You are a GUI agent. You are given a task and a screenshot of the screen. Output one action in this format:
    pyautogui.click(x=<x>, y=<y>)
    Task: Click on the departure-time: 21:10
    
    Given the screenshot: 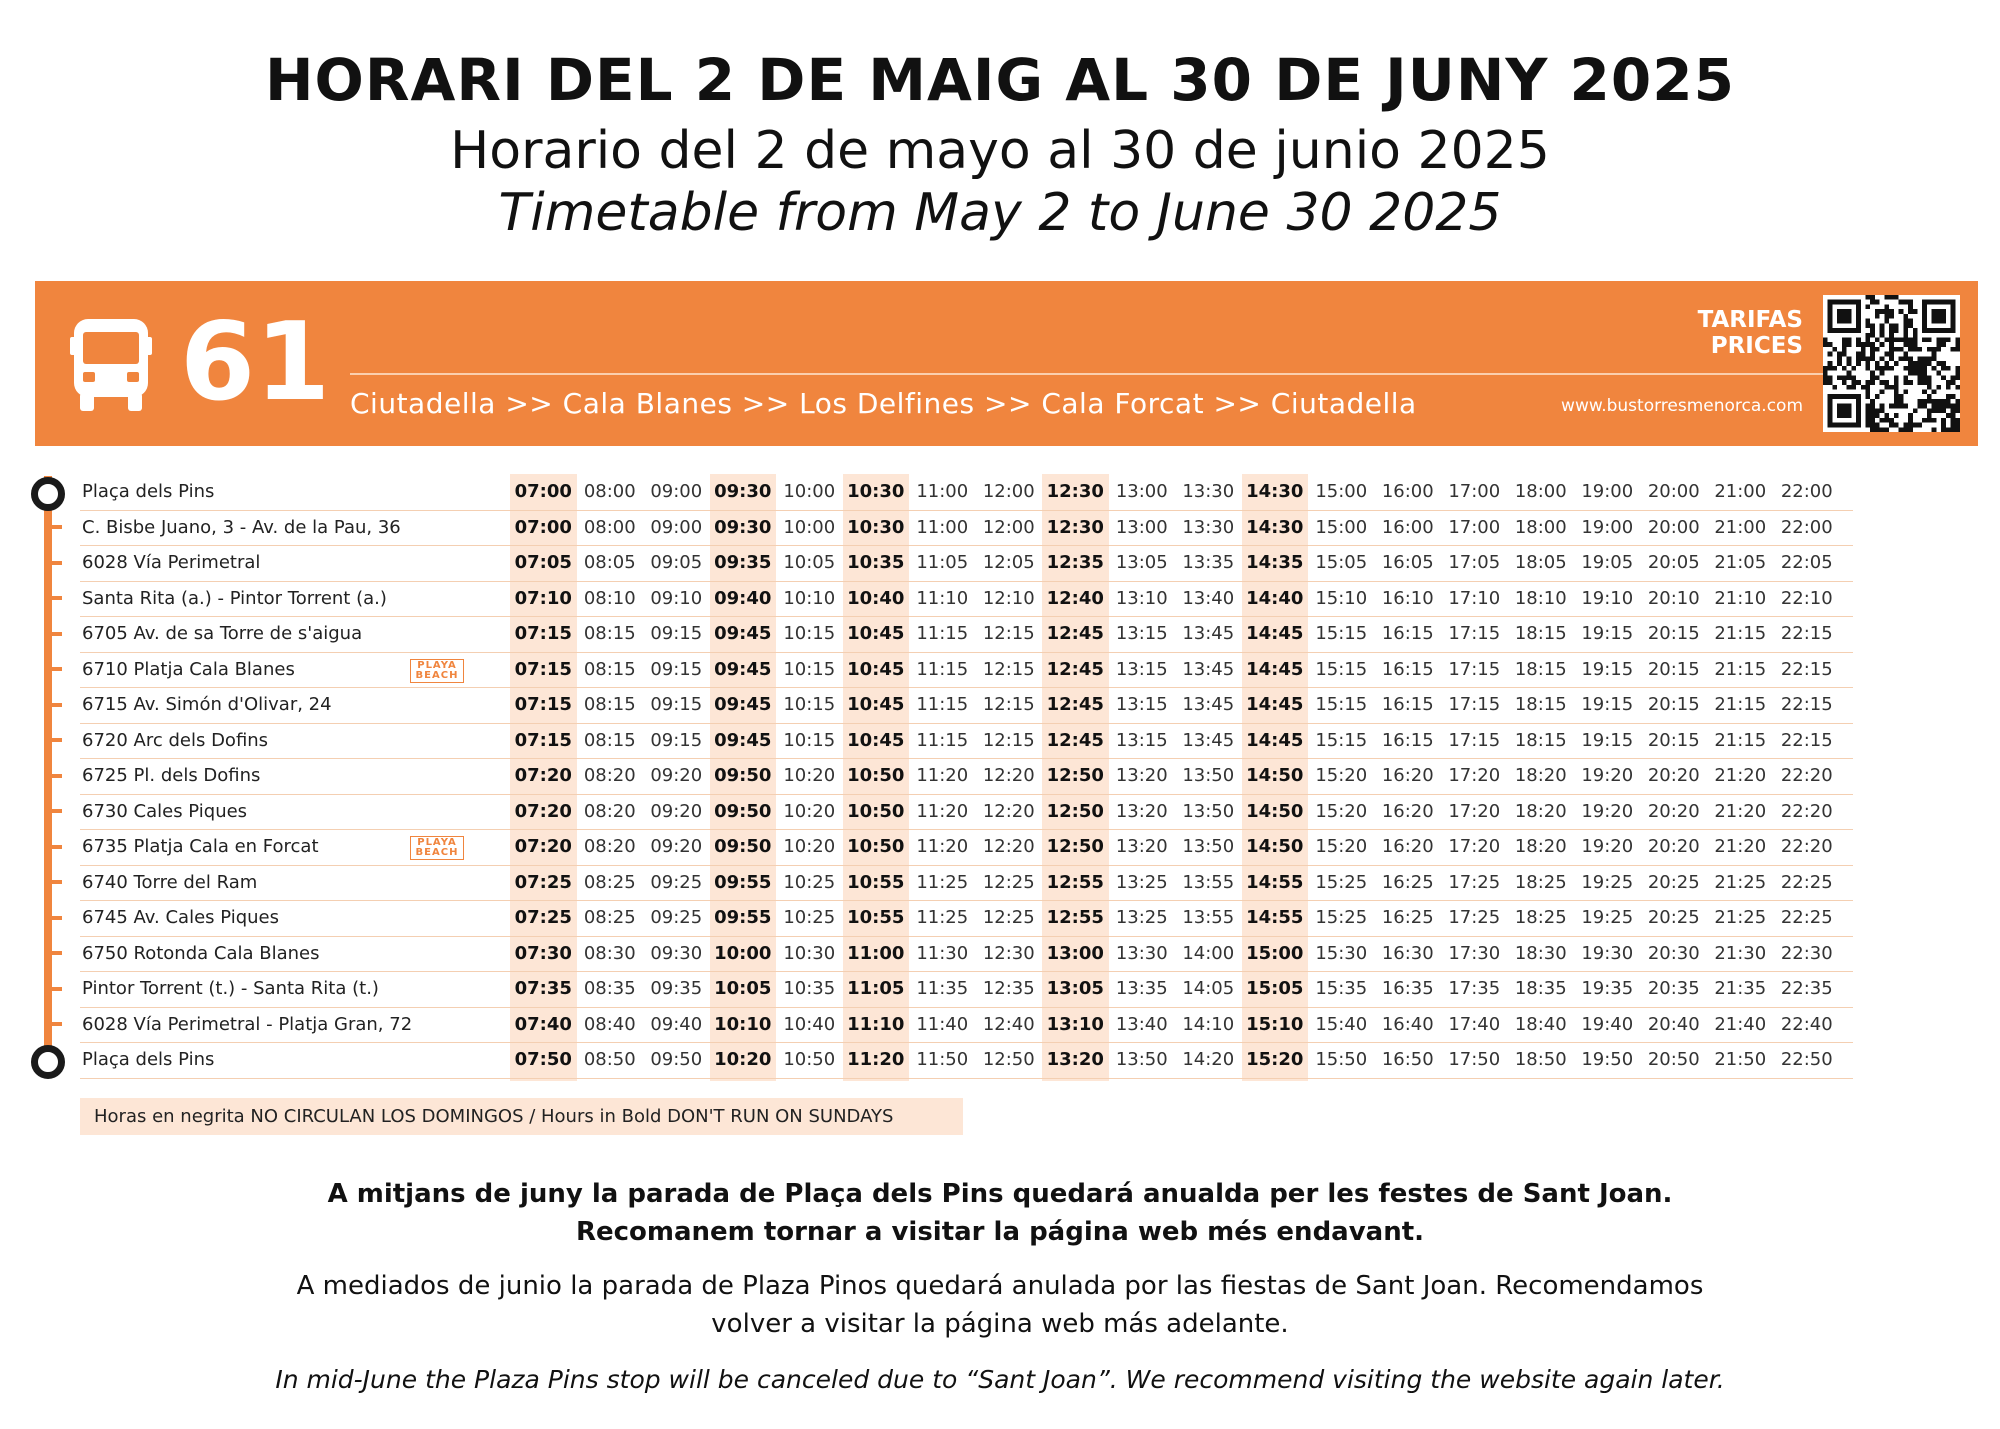 What is the action you would take?
    pyautogui.click(x=1740, y=598)
    